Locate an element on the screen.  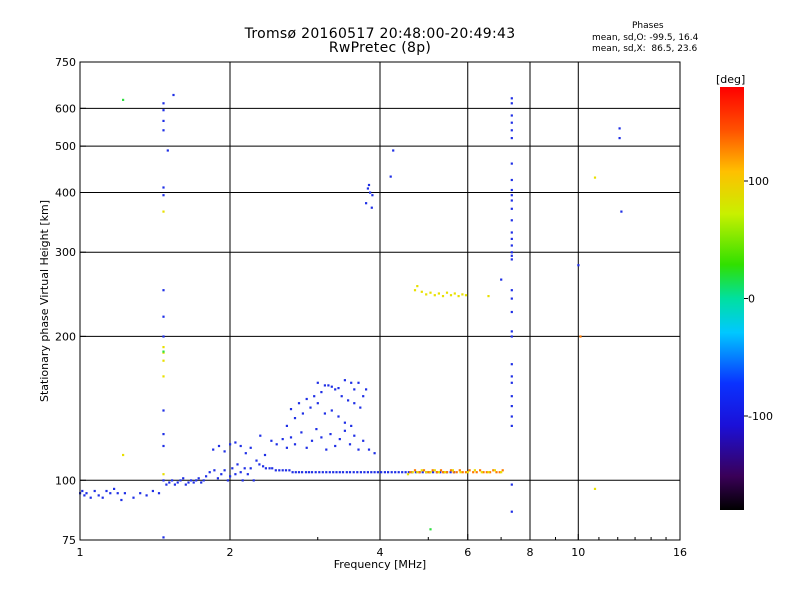
y-tick-label: 200 is located at coordinates (65, 336).